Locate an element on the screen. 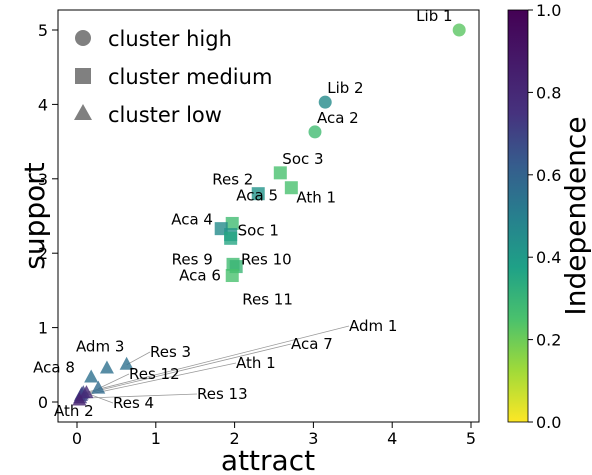 The width and height of the screenshot is (592, 475). y-axis-ticks: 0 1 2 3 4 5 is located at coordinates (48, 216).